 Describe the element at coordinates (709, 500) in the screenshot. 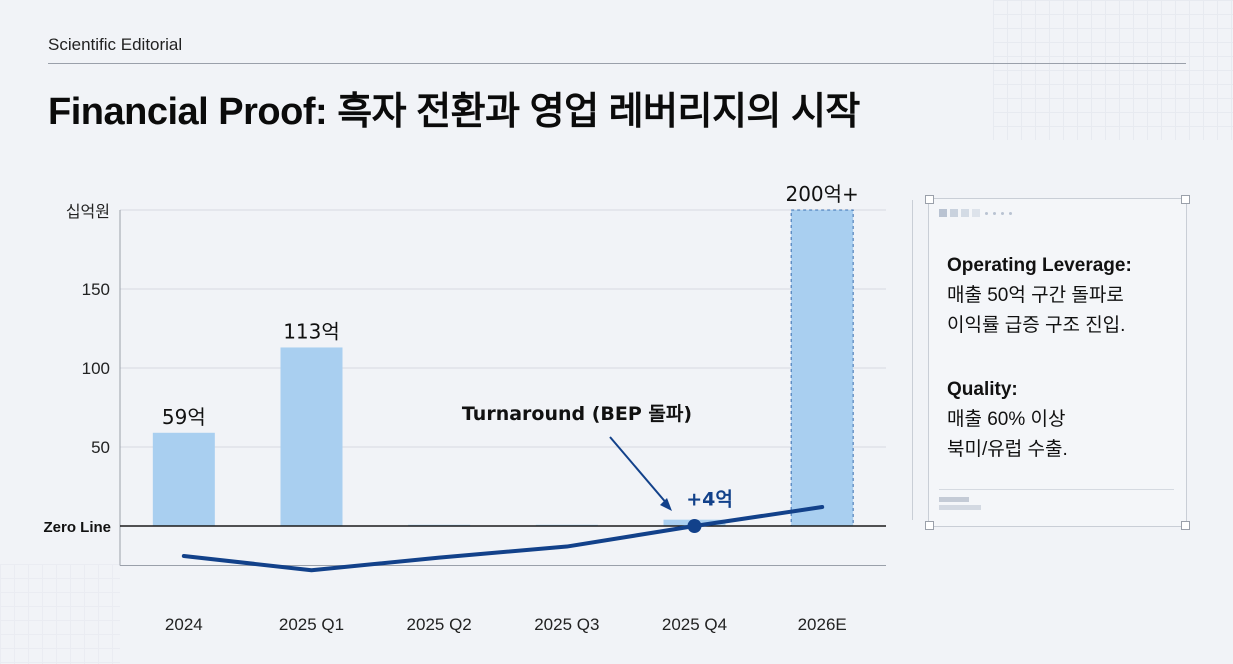

I see `bar-label: +4억` at that location.